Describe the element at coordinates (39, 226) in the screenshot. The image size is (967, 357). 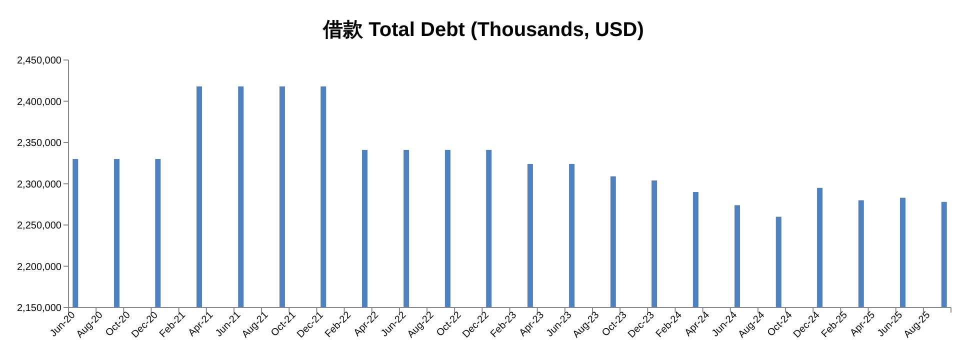
I see `y-tick-label: 2,250,000` at that location.